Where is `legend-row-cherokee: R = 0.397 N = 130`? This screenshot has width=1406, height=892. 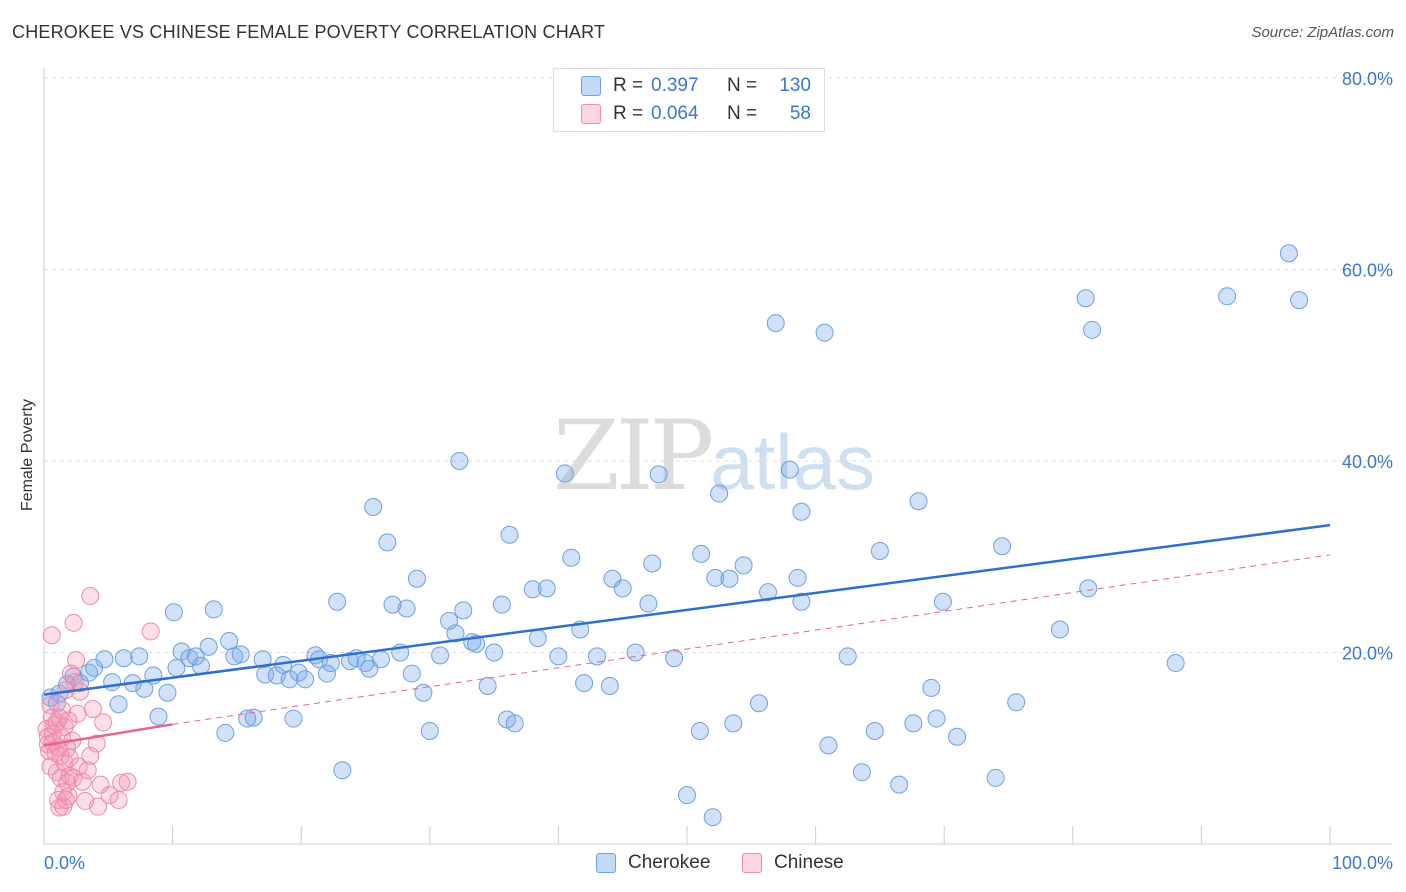 legend-row-cherokee: R = 0.397 N = 130 is located at coordinates (682, 86).